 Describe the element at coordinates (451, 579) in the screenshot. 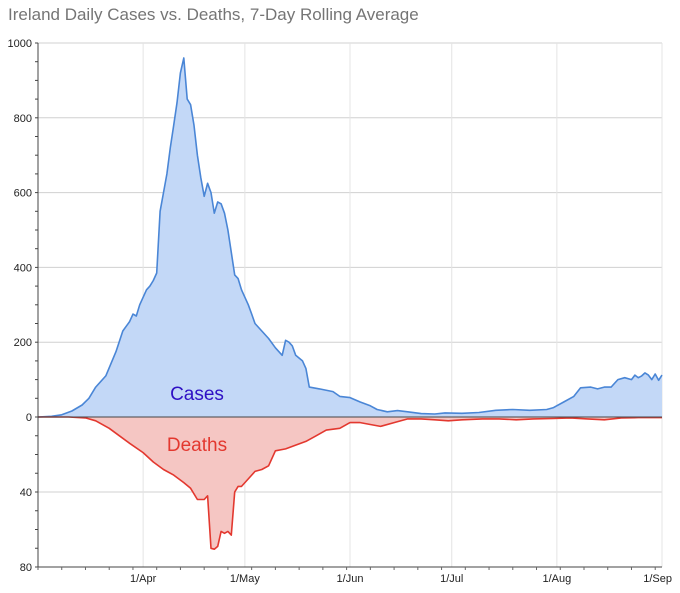

I see `x-tick-label: 1/Jul` at that location.